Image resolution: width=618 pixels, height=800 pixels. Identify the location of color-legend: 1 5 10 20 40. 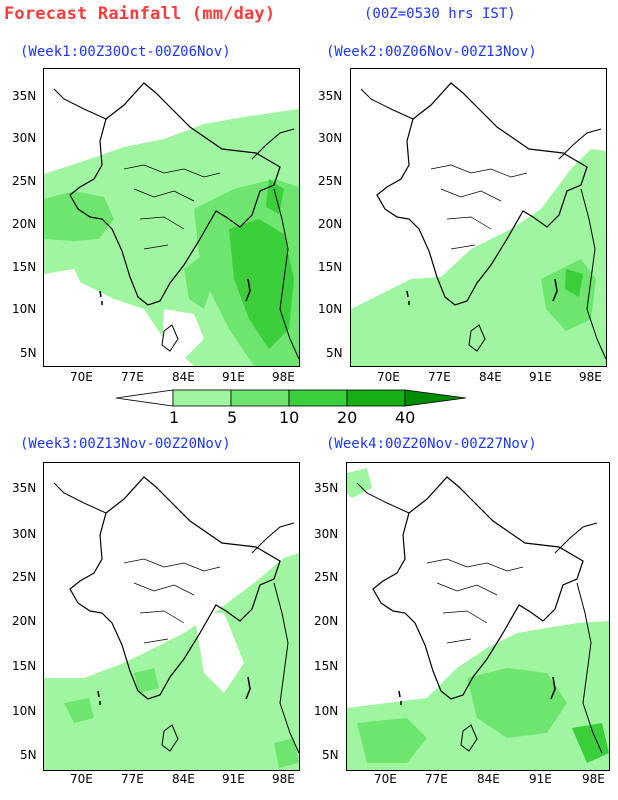
(291, 408).